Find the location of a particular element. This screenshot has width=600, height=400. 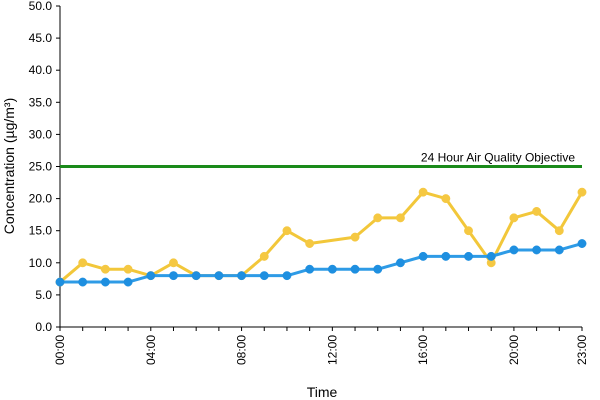

y-tick-label: 30.0 is located at coordinates (41, 134).